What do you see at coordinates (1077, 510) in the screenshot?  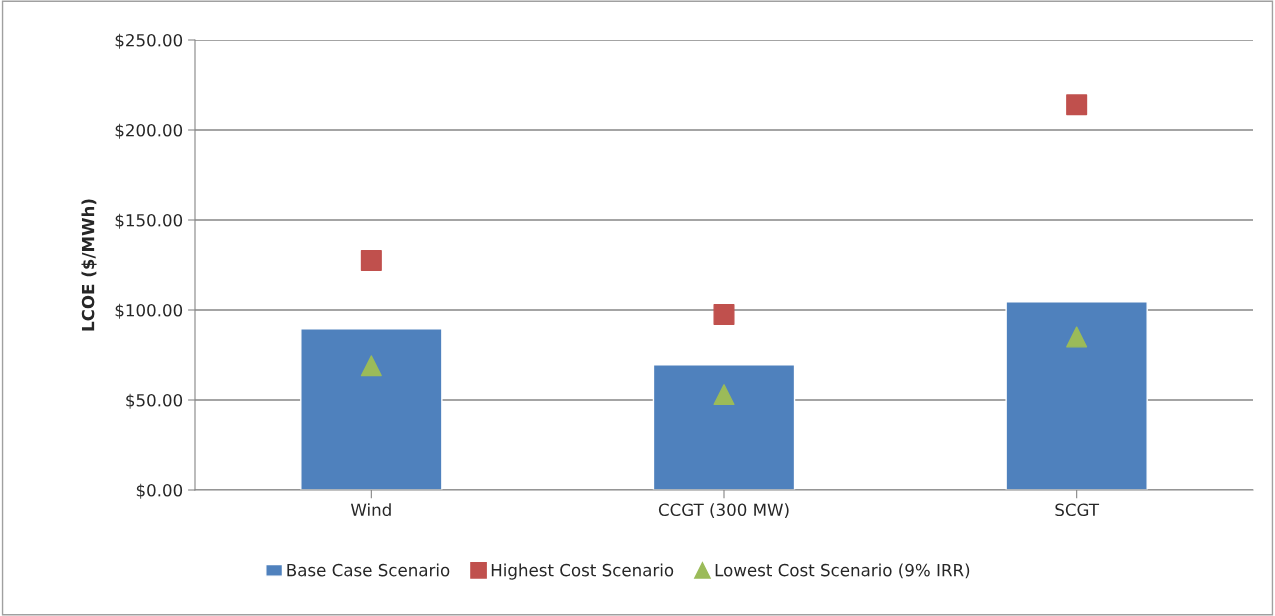 I see `x-tick-label: SCGT` at bounding box center [1077, 510].